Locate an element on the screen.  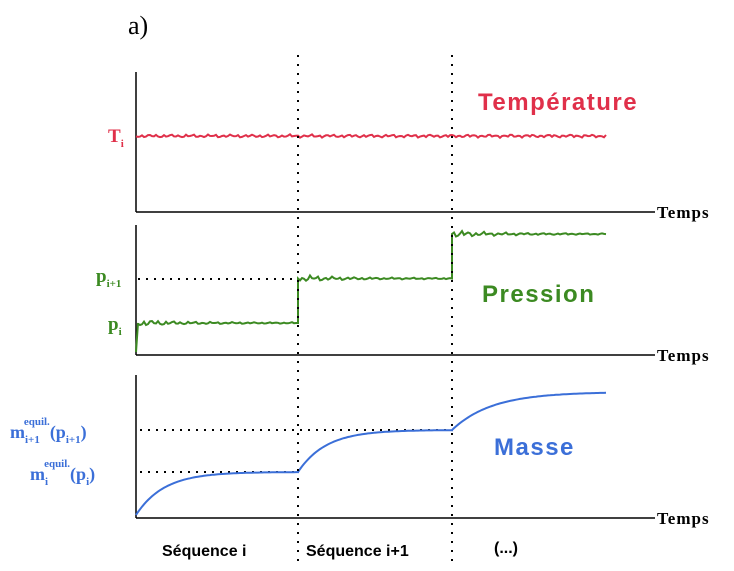
sequence-label-more: (...) is located at coordinates (506, 548).